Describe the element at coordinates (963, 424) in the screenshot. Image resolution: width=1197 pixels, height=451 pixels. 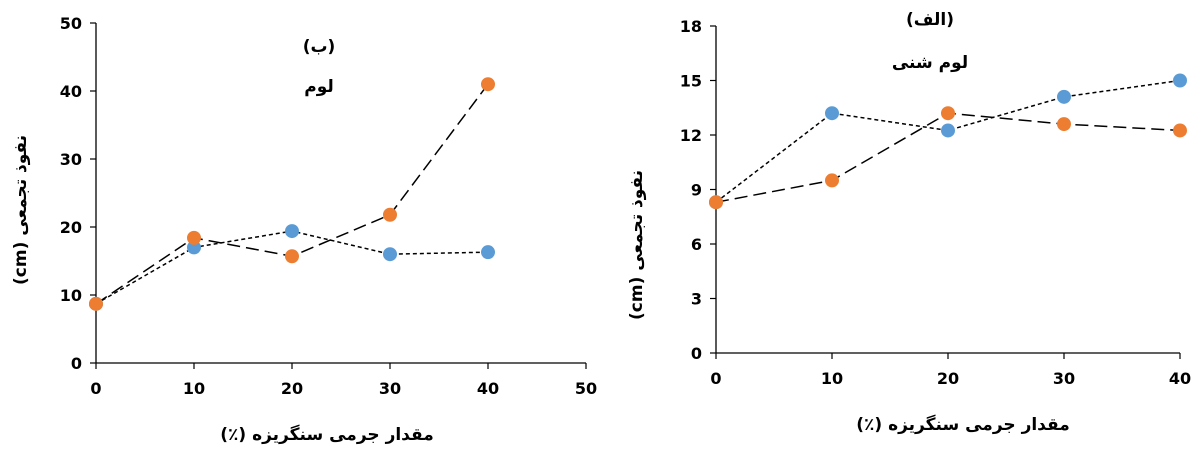
I see `chart-right-x-axis-title: مقدار جرمی سنگریزه (٪)` at that location.